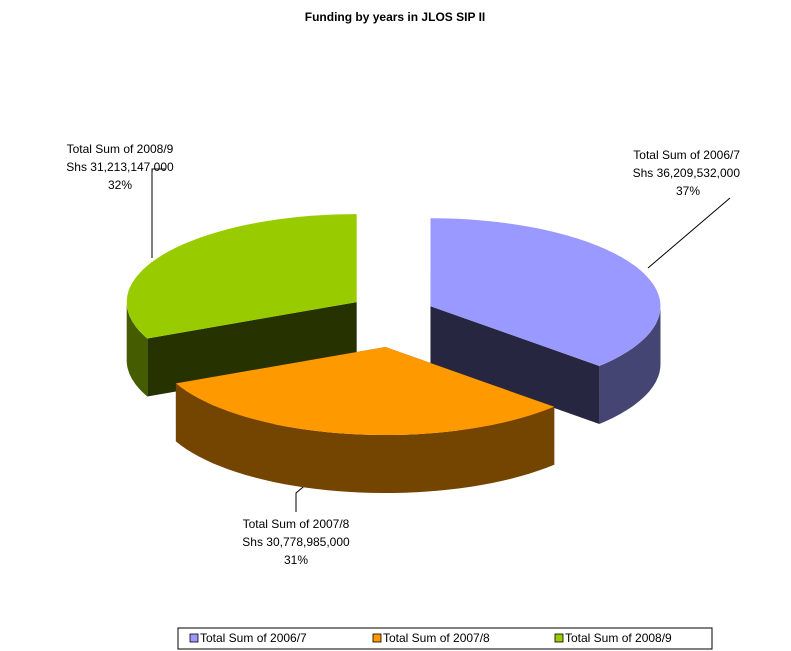 This screenshot has width=791, height=651. What do you see at coordinates (688, 191) in the screenshot?
I see `data-label: 37%` at bounding box center [688, 191].